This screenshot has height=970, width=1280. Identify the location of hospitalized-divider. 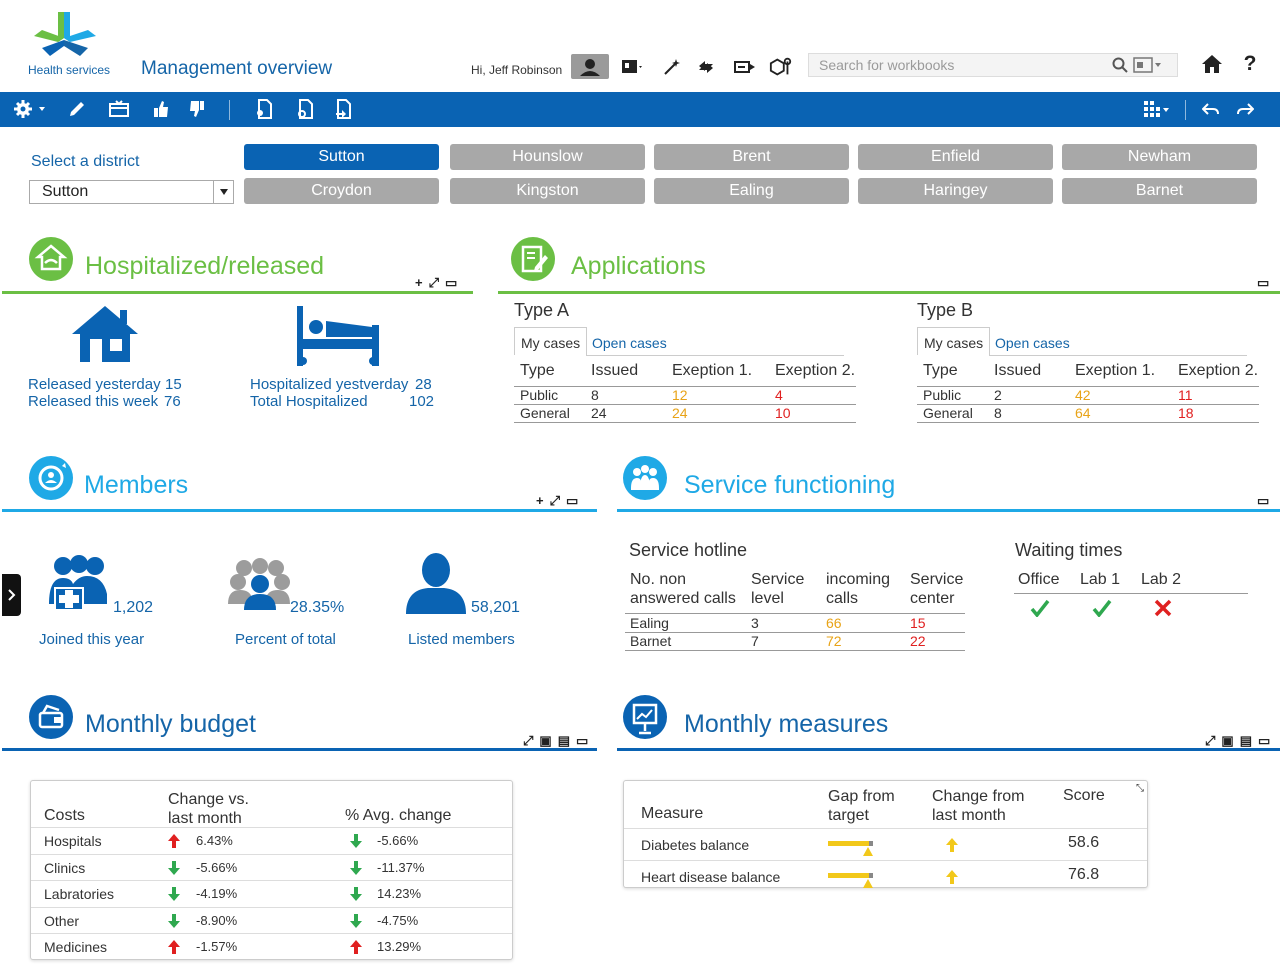
(237, 292).